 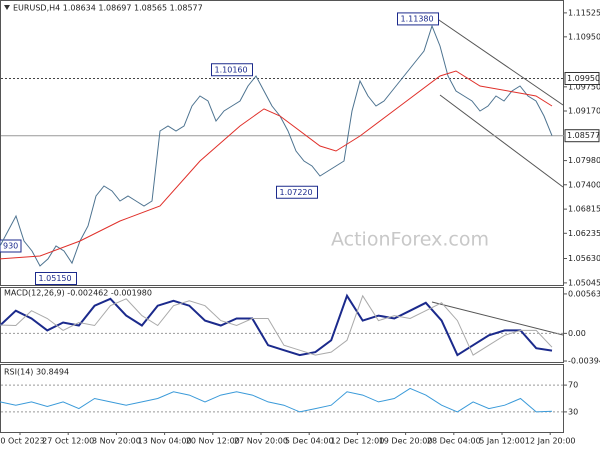 What do you see at coordinates (584, 12) in the screenshot?
I see `y-tick-label: 1.11525` at bounding box center [584, 12].